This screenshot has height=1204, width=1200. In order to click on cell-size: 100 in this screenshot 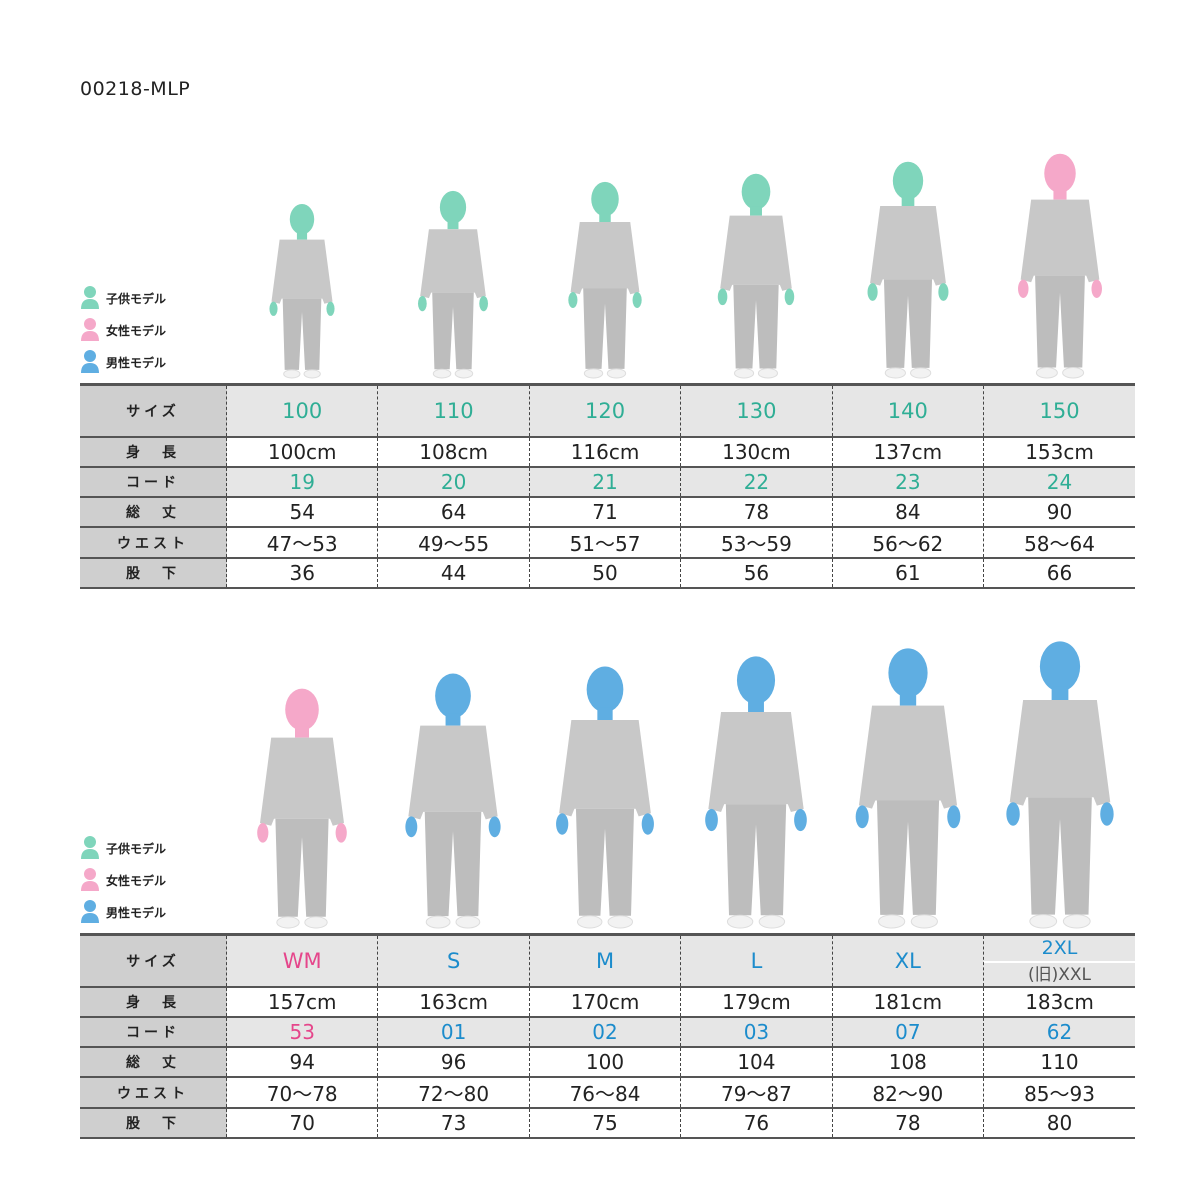, I will do `click(301, 411)`.